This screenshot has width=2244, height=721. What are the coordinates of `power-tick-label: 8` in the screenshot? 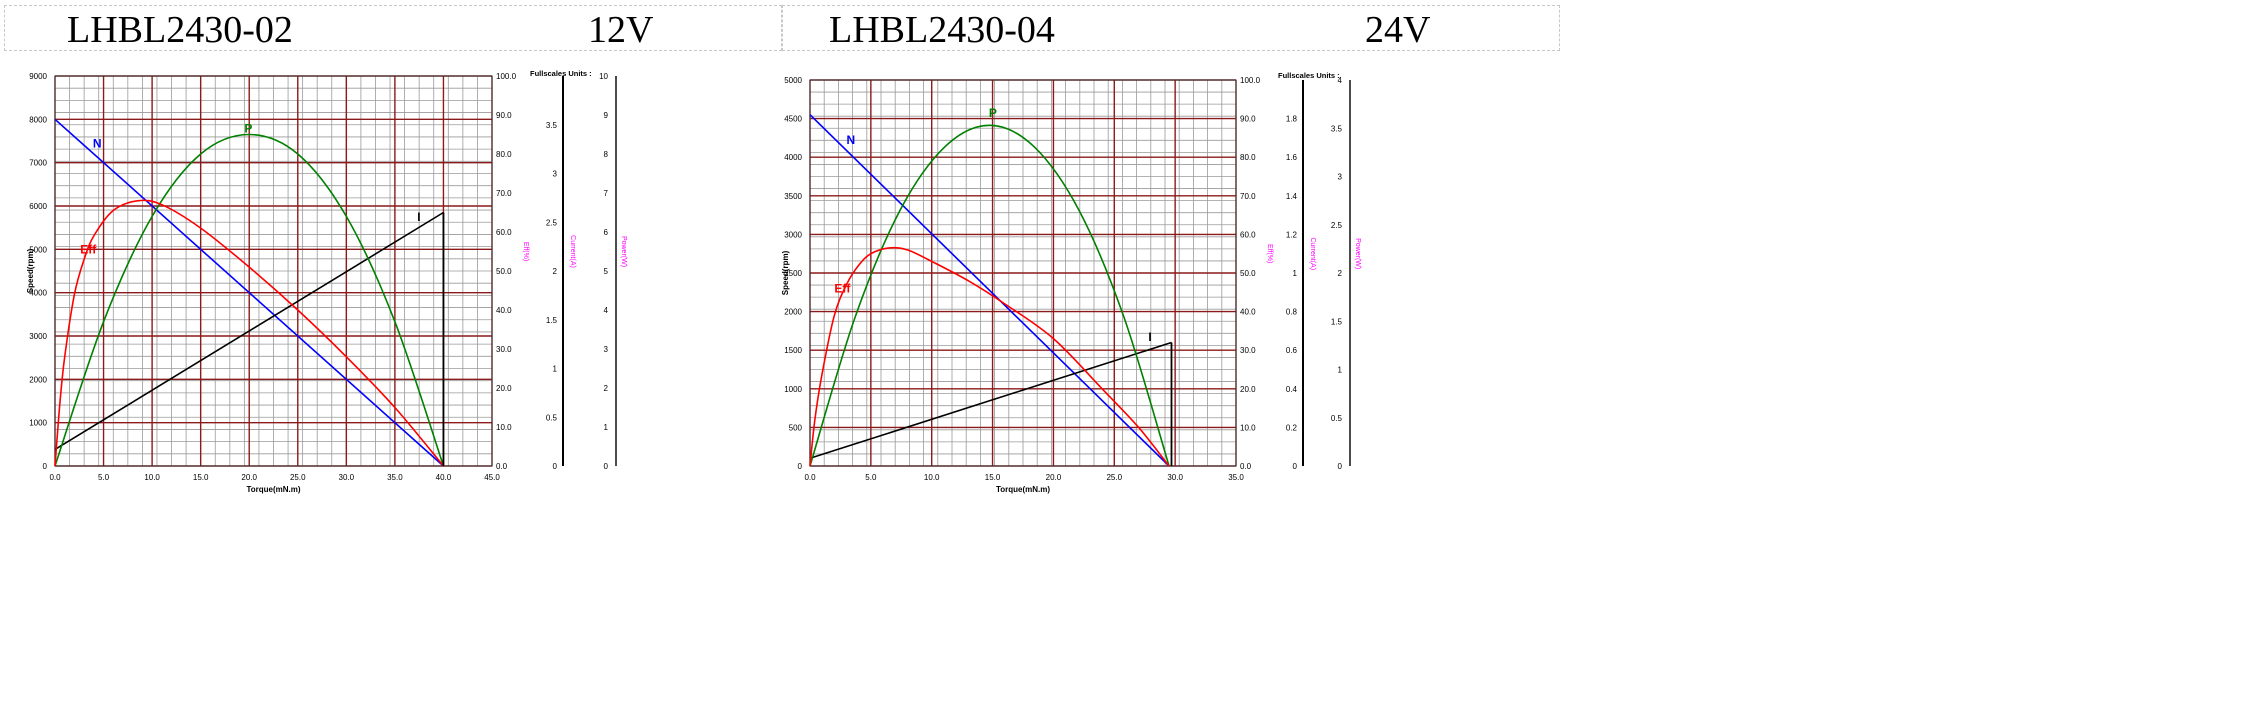 It's located at (606, 154).